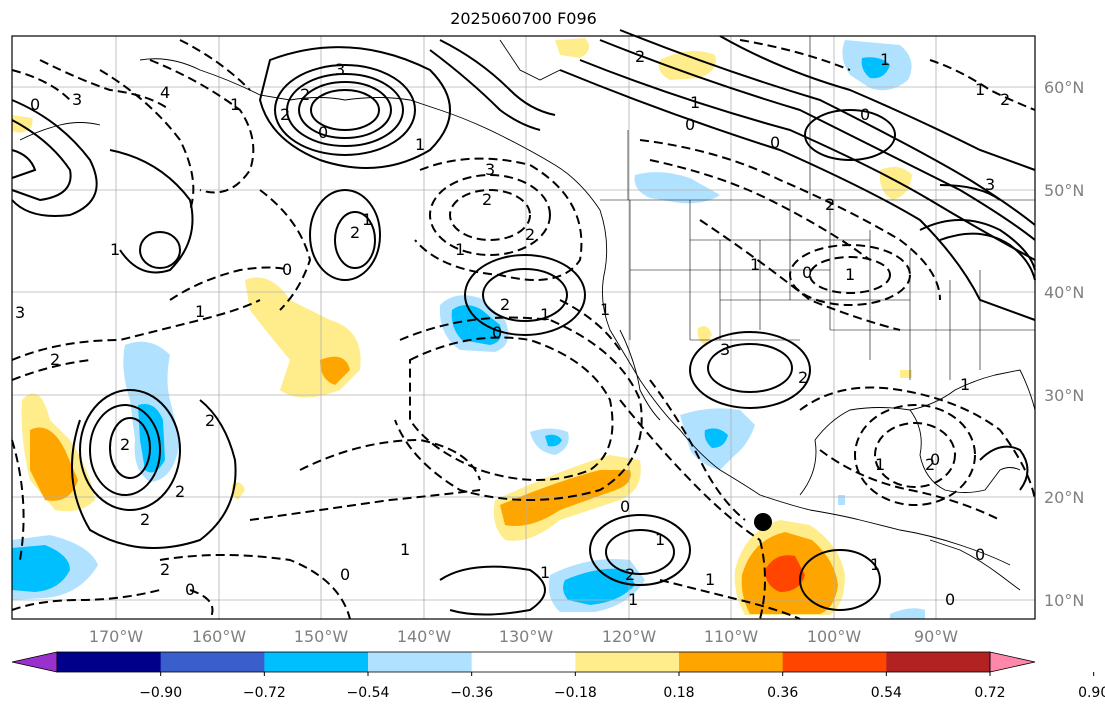 The width and height of the screenshot is (1105, 712). Describe the element at coordinates (678, 693) in the screenshot. I see `colorbar-tick-label: 0.18` at that location.